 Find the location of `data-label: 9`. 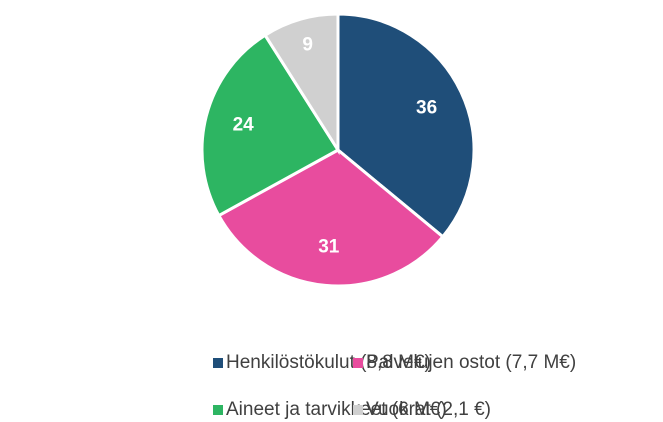

data-label: 9 is located at coordinates (307, 45).